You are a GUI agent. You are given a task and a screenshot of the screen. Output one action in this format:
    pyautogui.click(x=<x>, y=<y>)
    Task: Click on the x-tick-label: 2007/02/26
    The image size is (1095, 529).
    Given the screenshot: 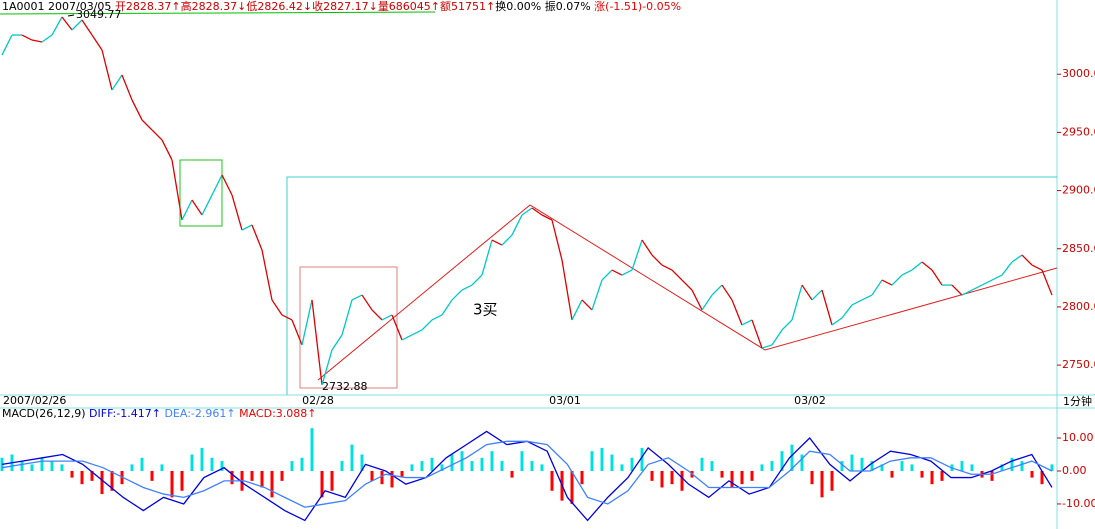 What is the action you would take?
    pyautogui.click(x=34, y=400)
    